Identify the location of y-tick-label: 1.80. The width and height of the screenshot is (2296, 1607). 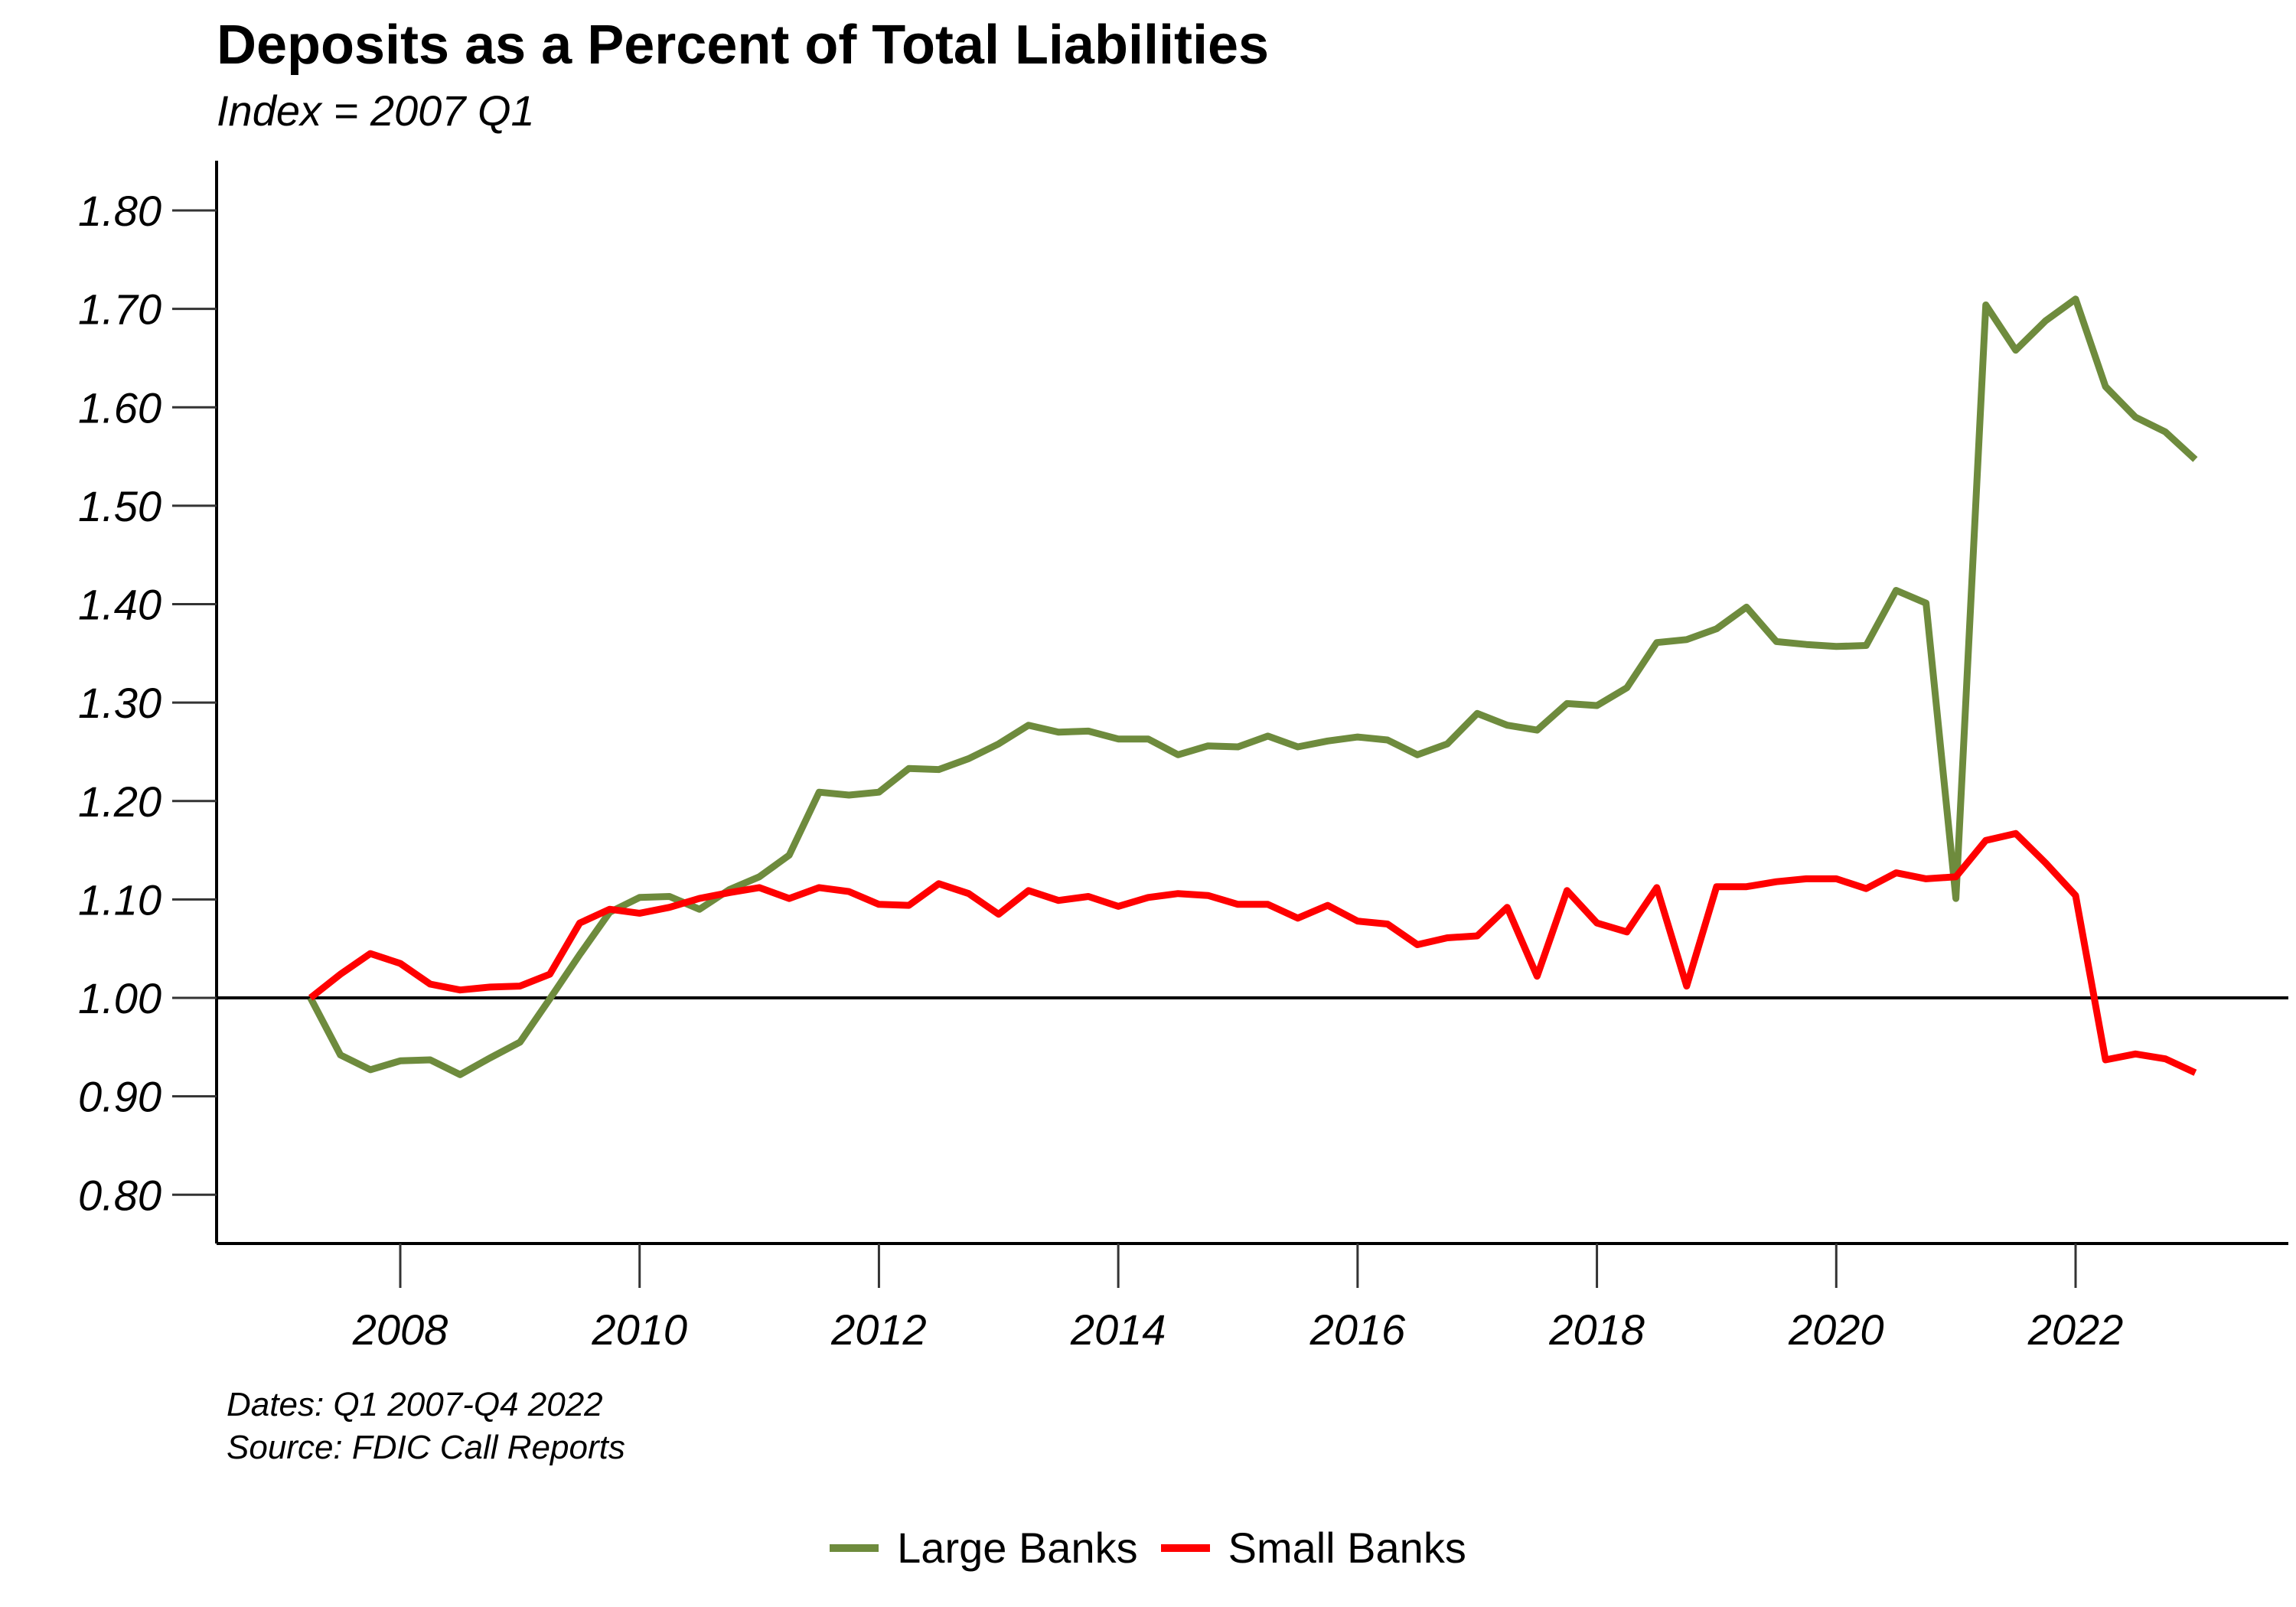
(119, 211).